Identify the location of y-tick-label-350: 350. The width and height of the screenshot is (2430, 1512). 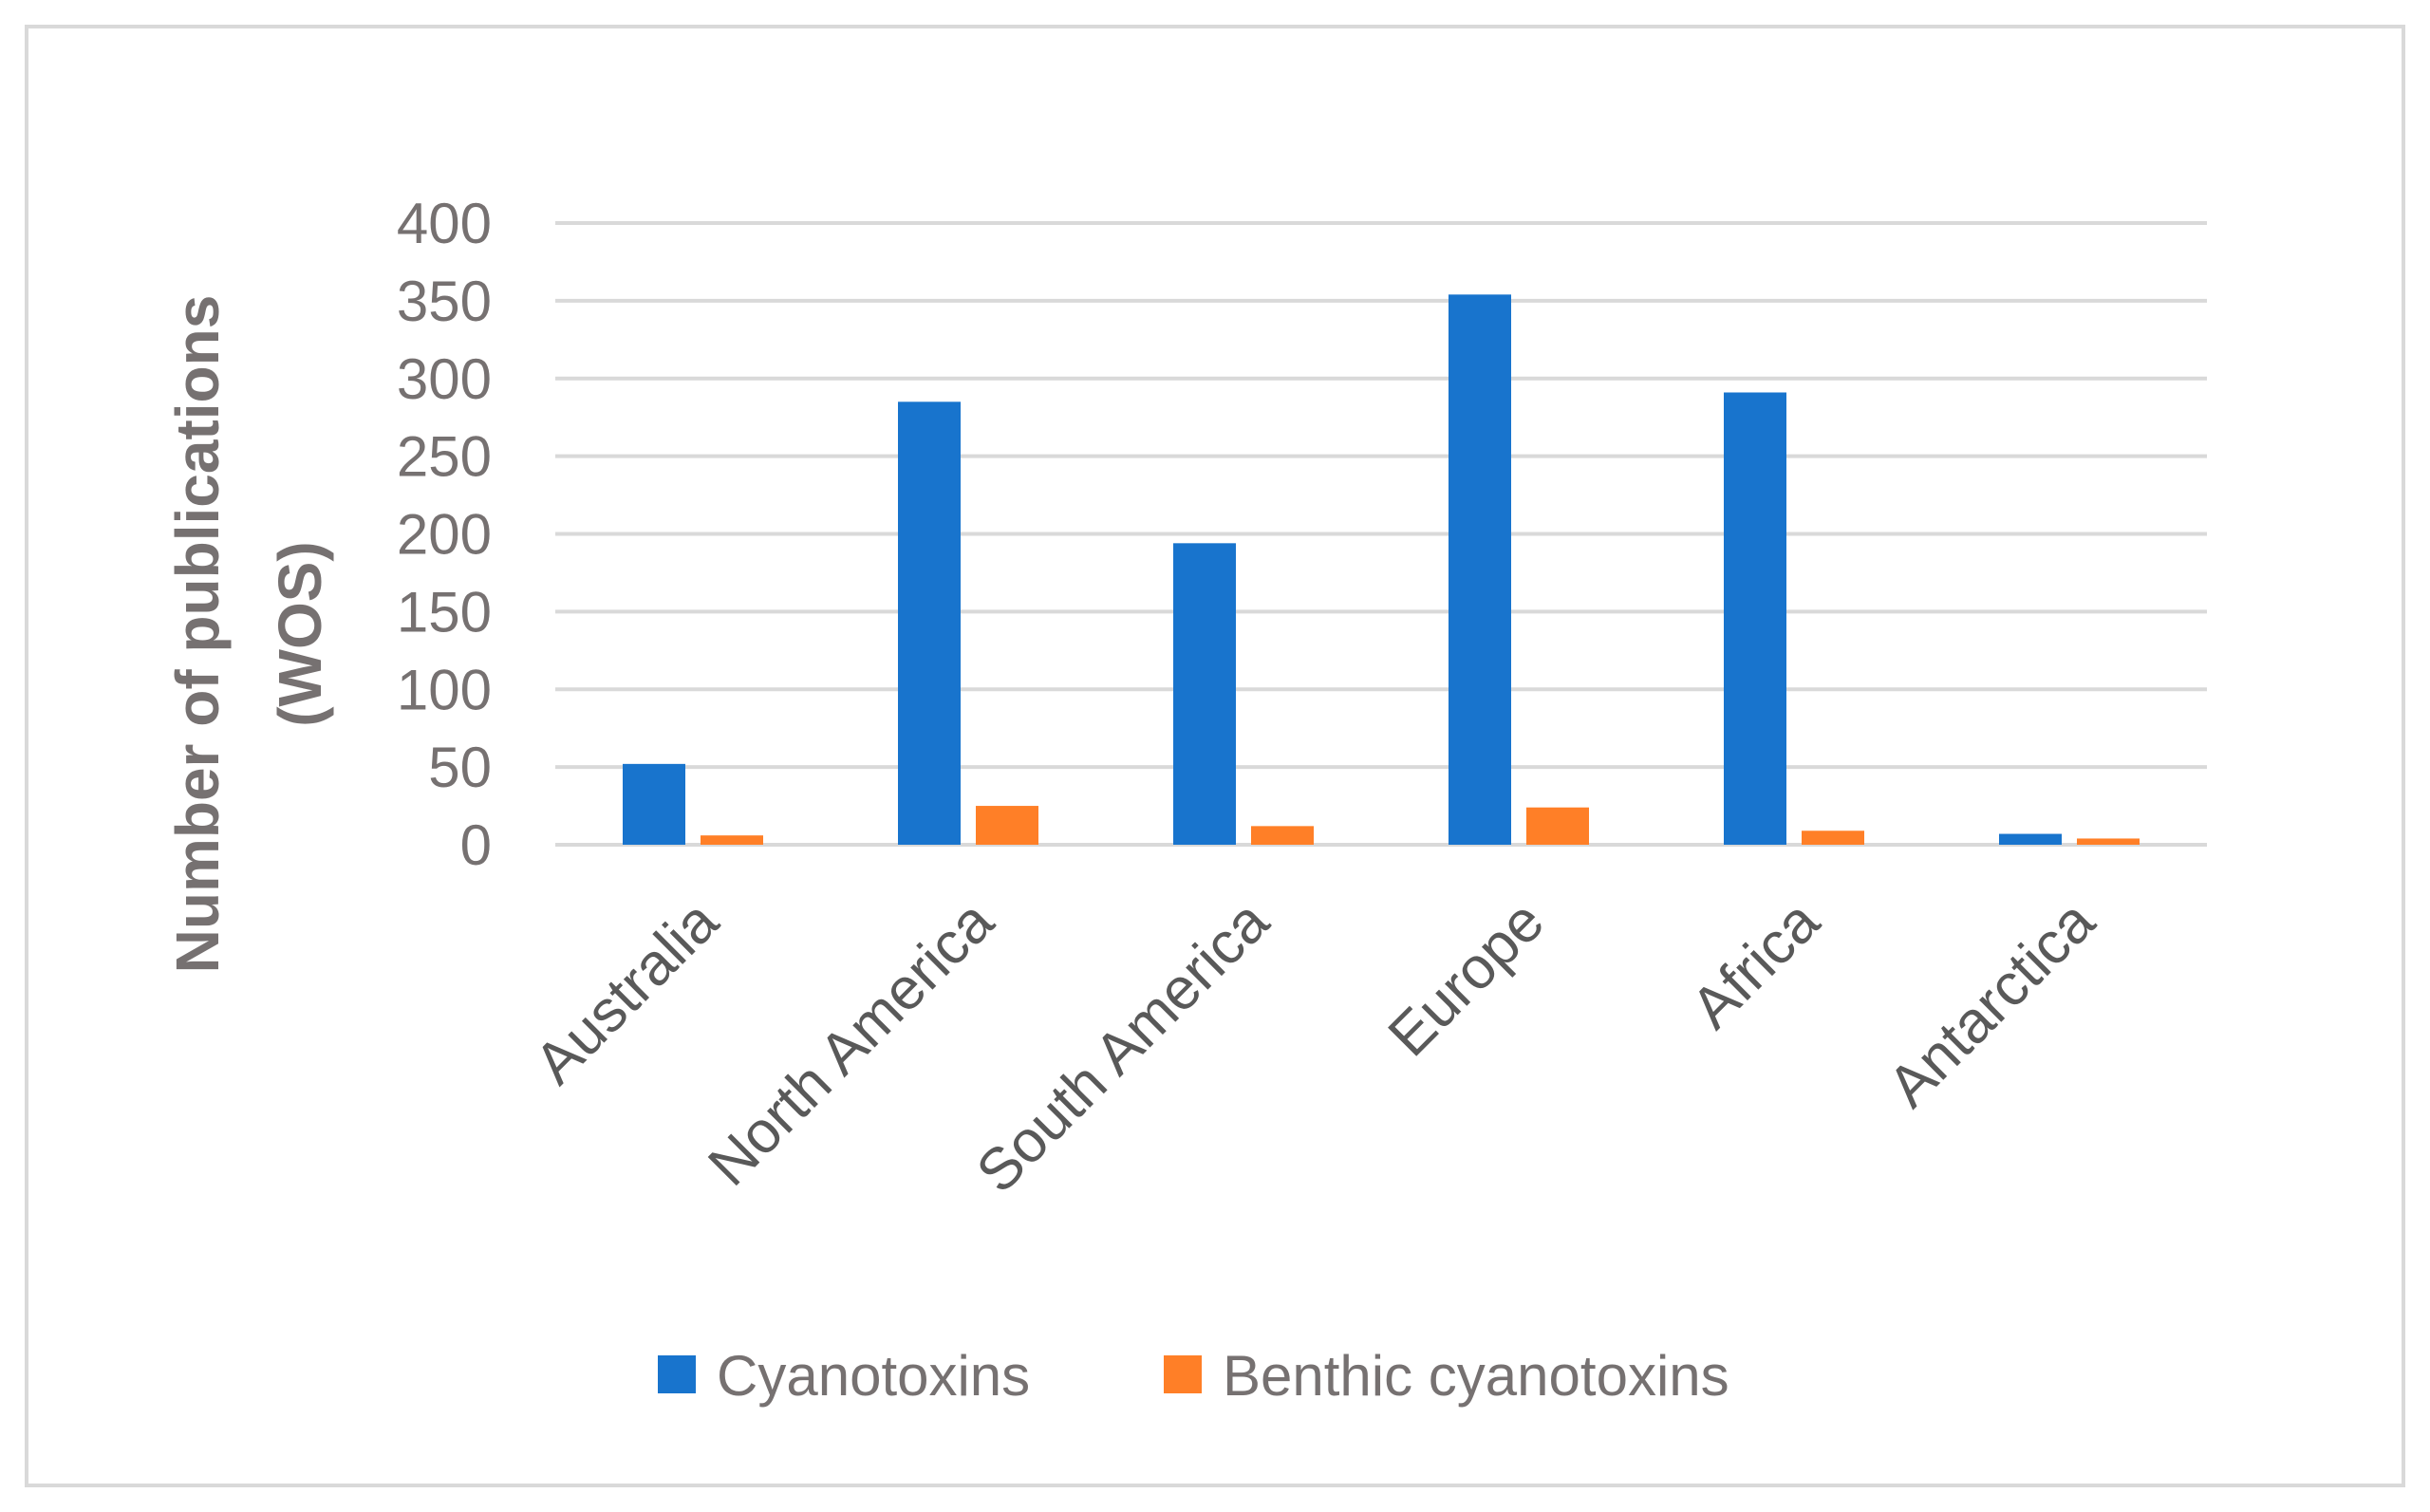
(444, 301).